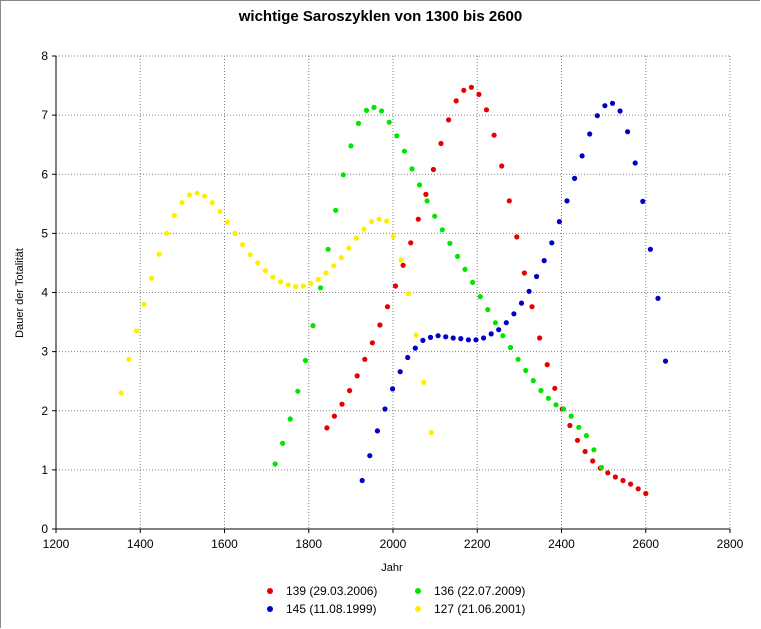 The height and width of the screenshot is (629, 761). I want to click on y-tick-label: 1, so click(44, 470).